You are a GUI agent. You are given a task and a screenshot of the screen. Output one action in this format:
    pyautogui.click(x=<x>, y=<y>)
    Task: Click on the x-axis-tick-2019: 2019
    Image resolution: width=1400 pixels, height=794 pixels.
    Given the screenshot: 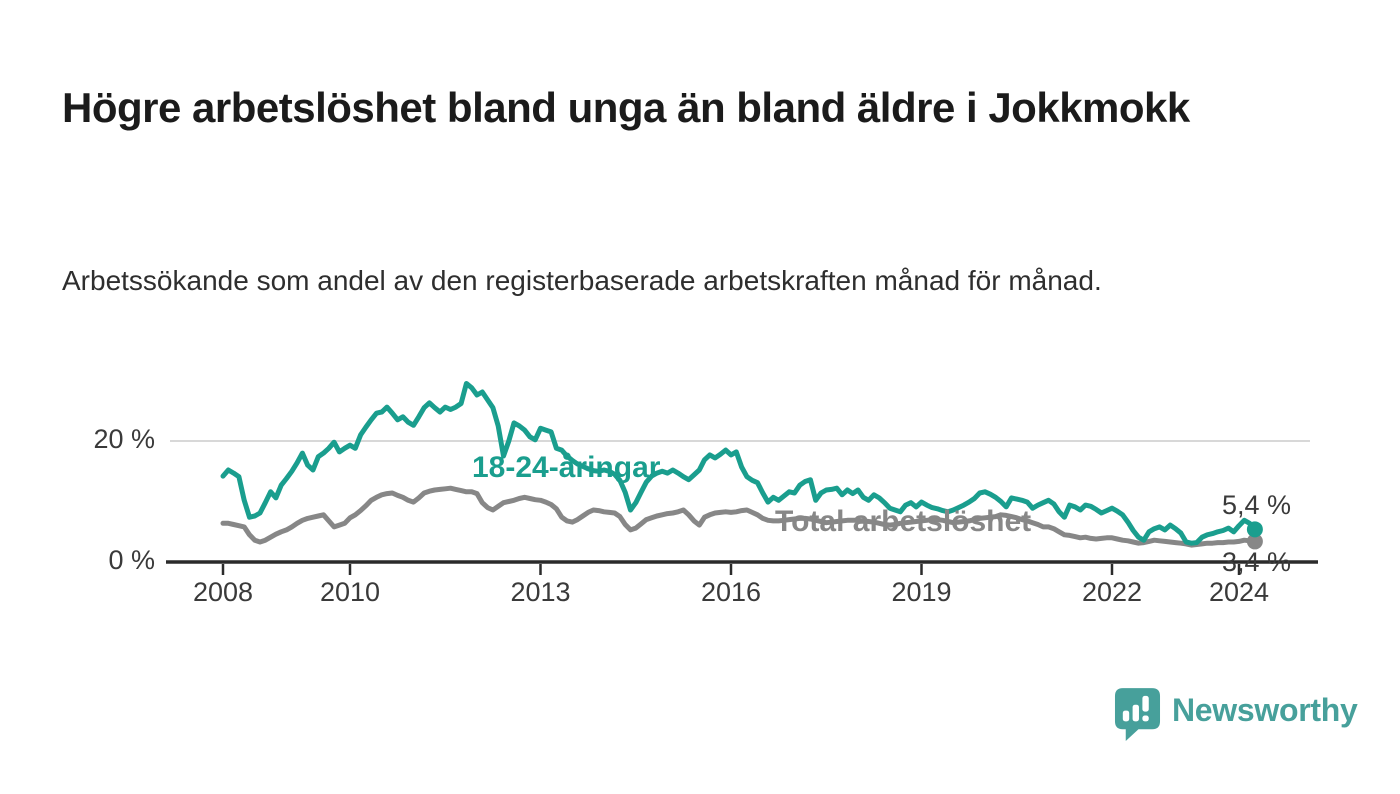 What is the action you would take?
    pyautogui.click(x=921, y=592)
    